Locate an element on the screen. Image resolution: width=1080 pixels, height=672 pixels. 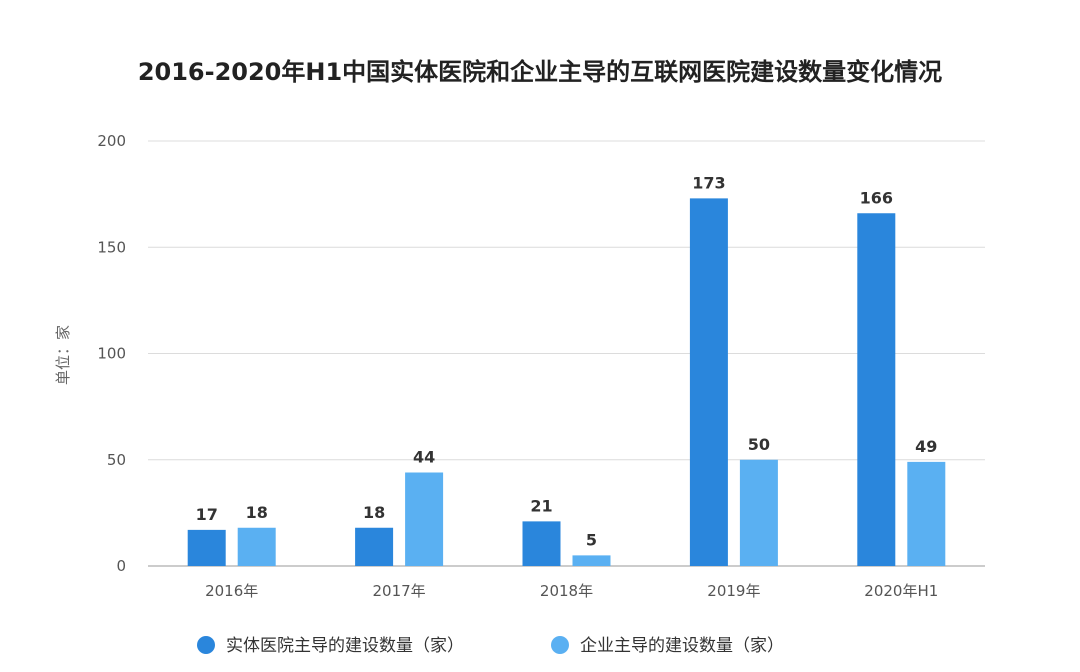
legend-label: 实体医院主导的建设数量（家） is located at coordinates (345, 646).